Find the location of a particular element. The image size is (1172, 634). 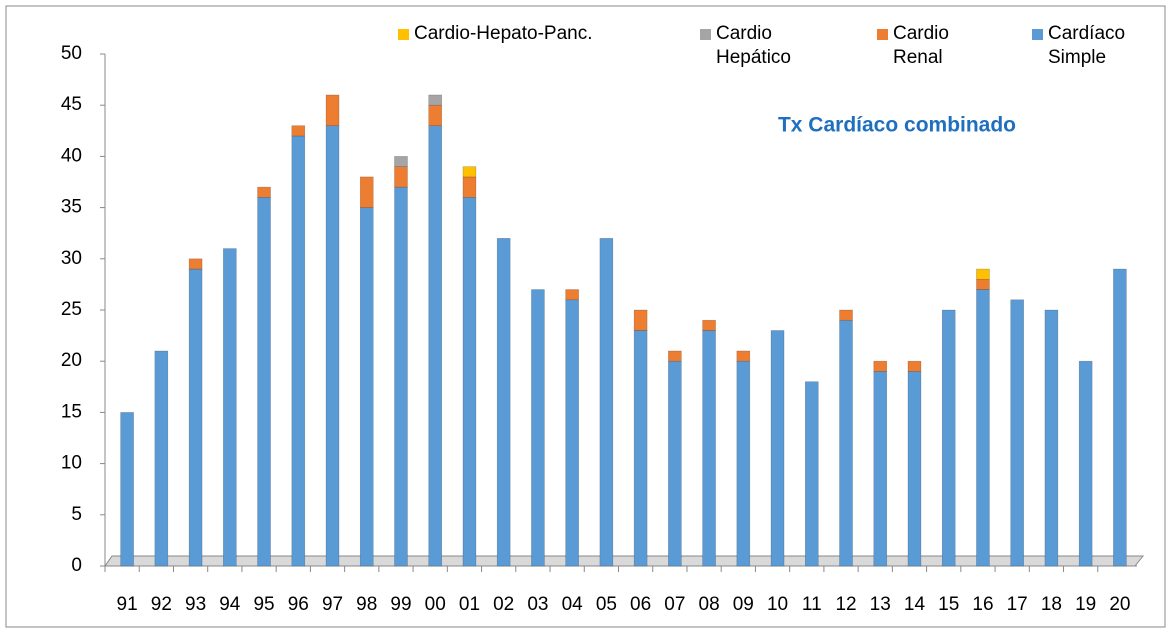

legend-label: Cardio Renal is located at coordinates (921, 45).